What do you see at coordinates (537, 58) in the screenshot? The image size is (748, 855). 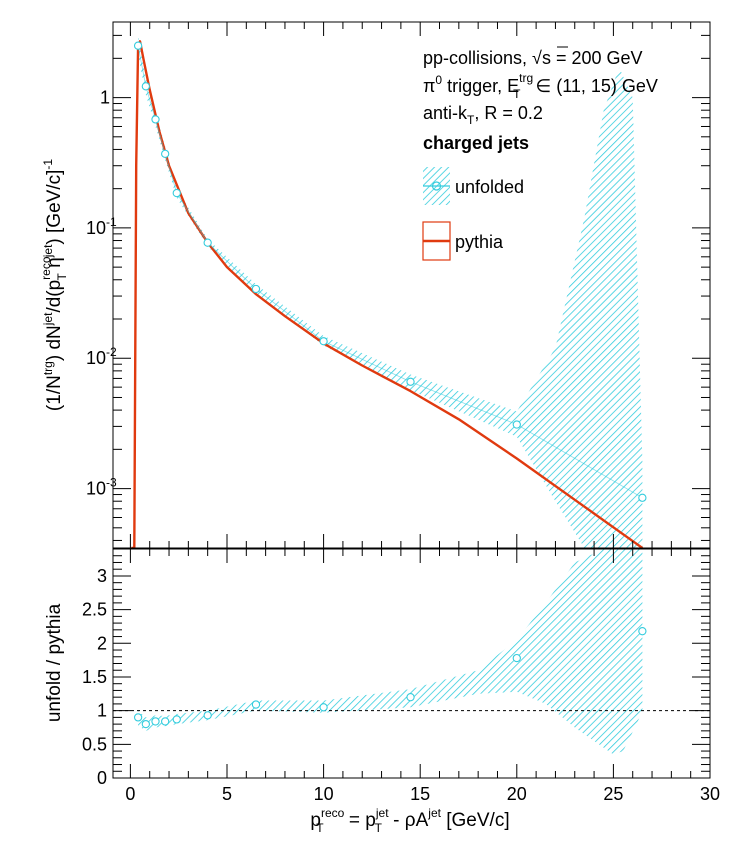 I see `sqrt-symbol: √` at bounding box center [537, 58].